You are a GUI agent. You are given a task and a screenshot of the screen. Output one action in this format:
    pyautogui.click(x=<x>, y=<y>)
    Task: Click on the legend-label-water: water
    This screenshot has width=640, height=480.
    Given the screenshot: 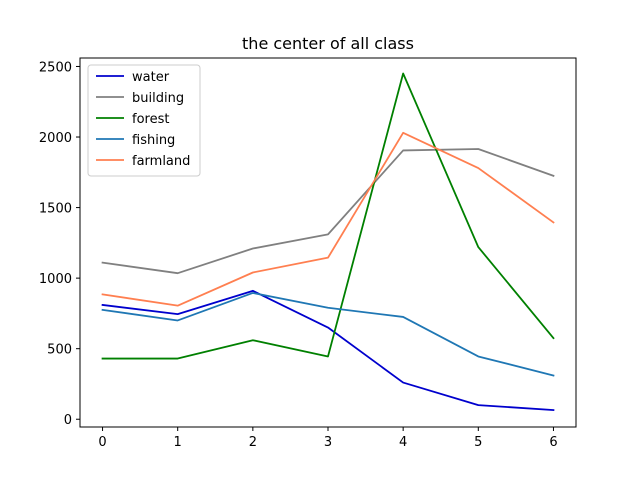 What is the action you would take?
    pyautogui.click(x=151, y=77)
    